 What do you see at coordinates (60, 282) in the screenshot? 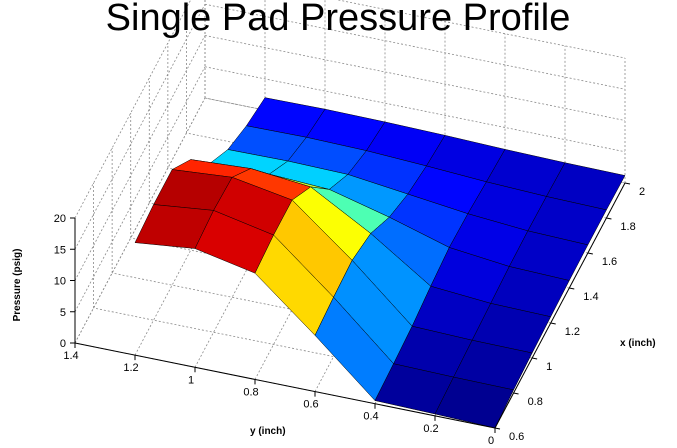
I see `z-tick-label: 10` at bounding box center [60, 282].